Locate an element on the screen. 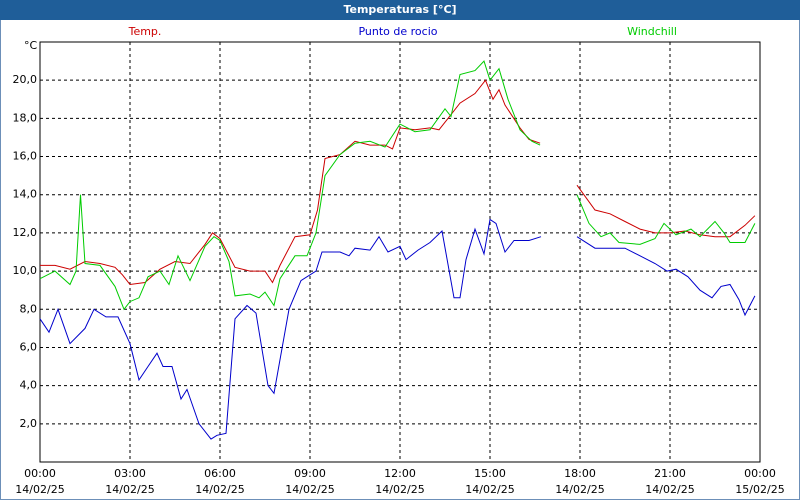 The height and width of the screenshot is (500, 800). x-tick-label: 18:00 is located at coordinates (580, 473).